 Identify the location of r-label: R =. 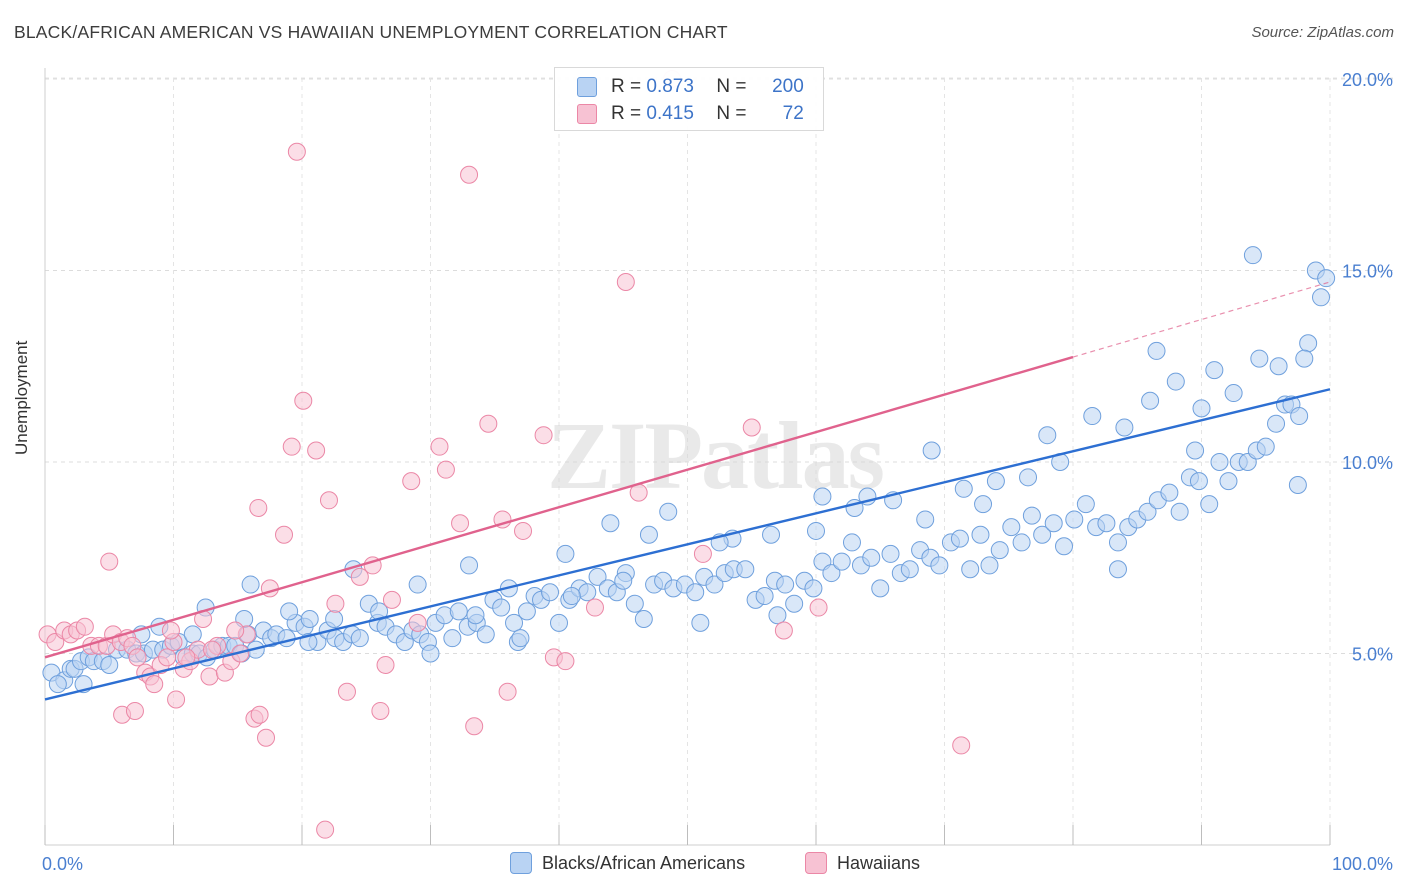
(626, 113).